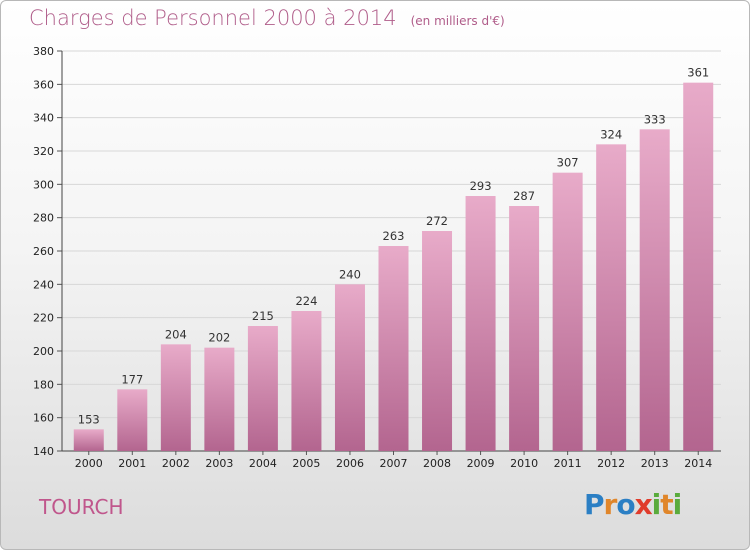 The height and width of the screenshot is (550, 750). I want to click on y-tick-label: 360, so click(43, 84).